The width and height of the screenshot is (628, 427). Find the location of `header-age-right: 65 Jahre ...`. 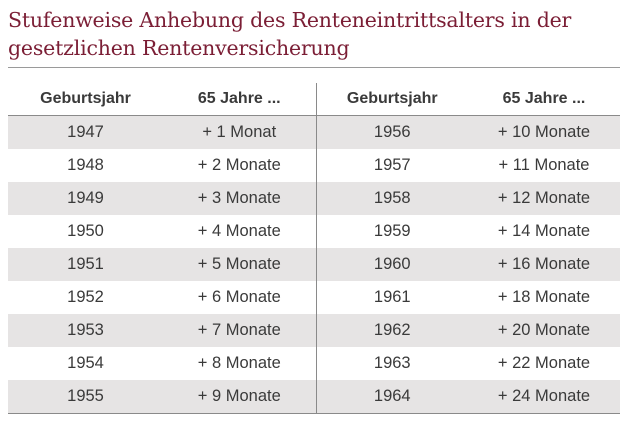

header-age-right: 65 Jahre ... is located at coordinates (544, 99).